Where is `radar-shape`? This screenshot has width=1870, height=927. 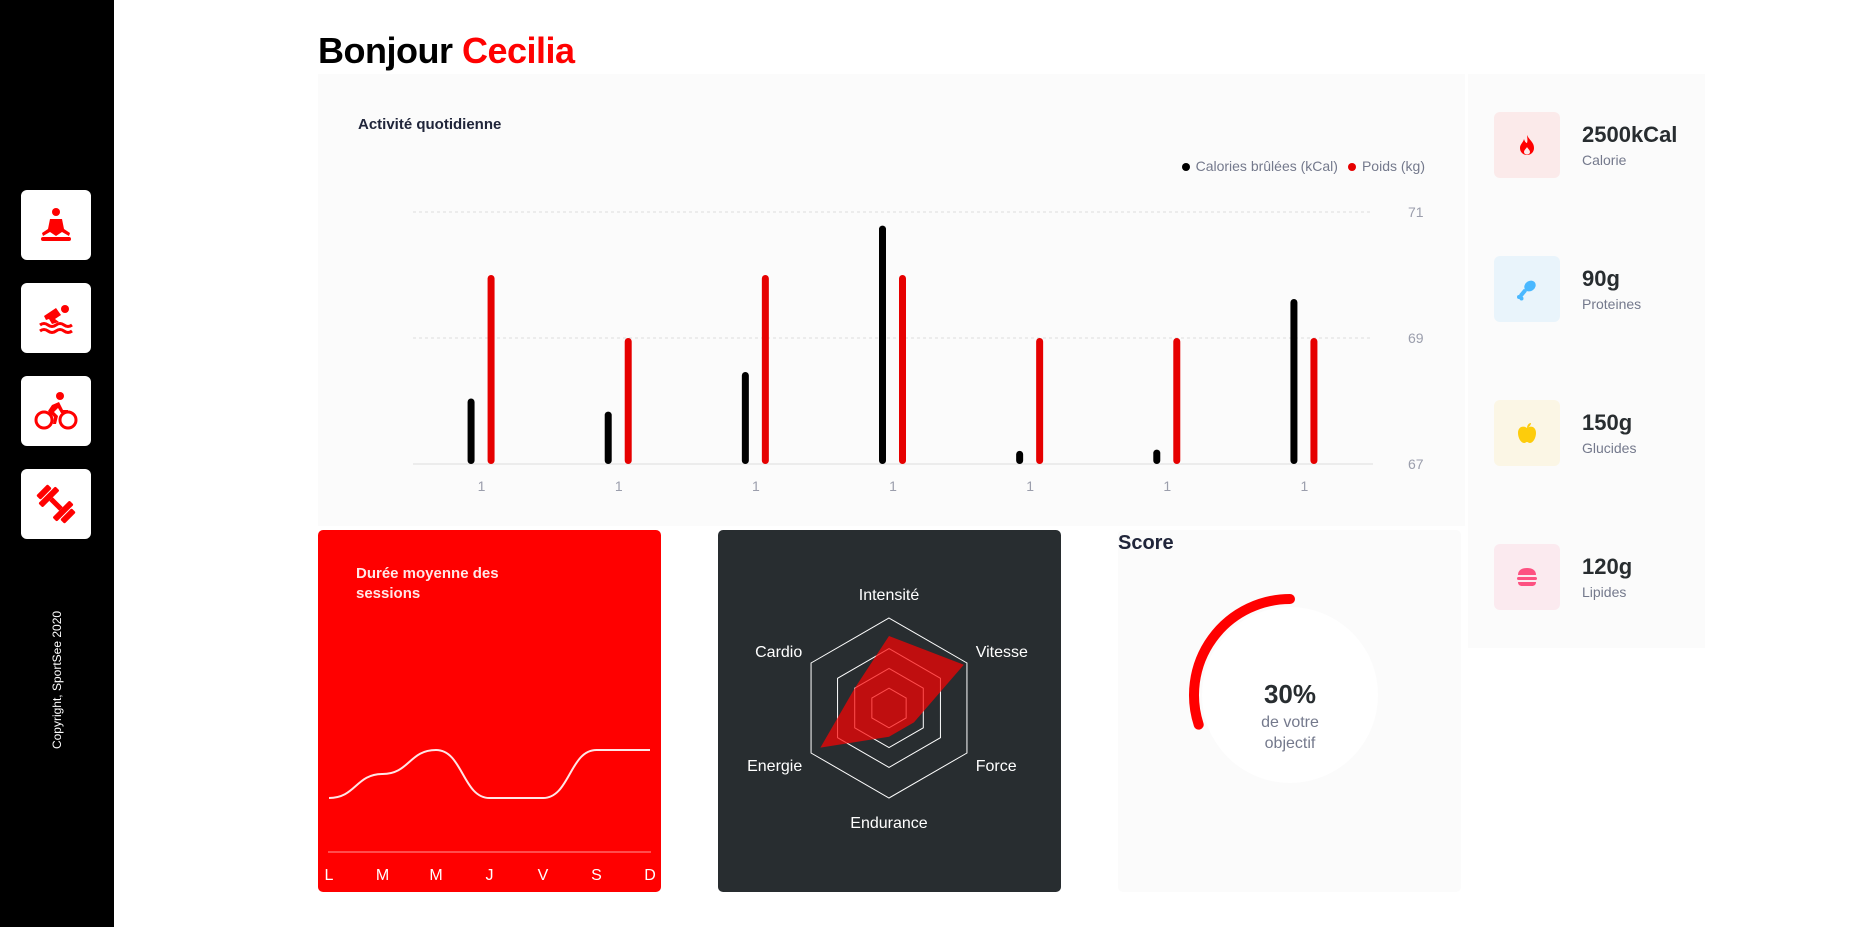
radar-shape is located at coordinates (892, 692).